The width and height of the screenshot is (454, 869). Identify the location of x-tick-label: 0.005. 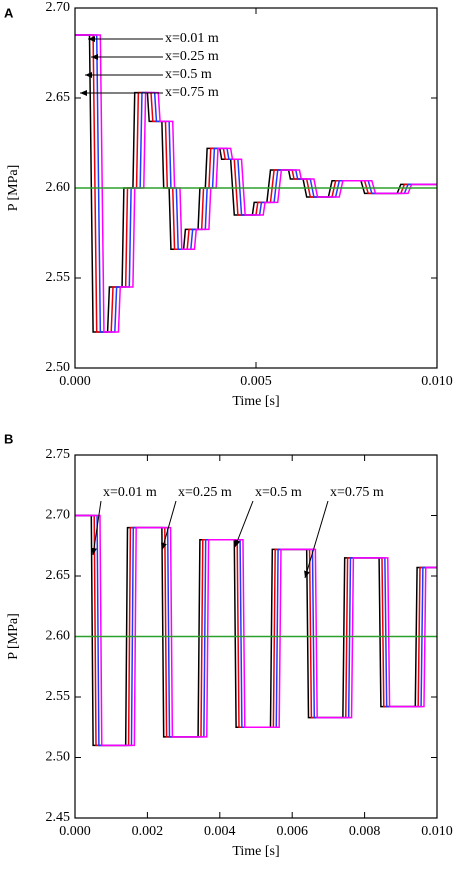
(256, 381).